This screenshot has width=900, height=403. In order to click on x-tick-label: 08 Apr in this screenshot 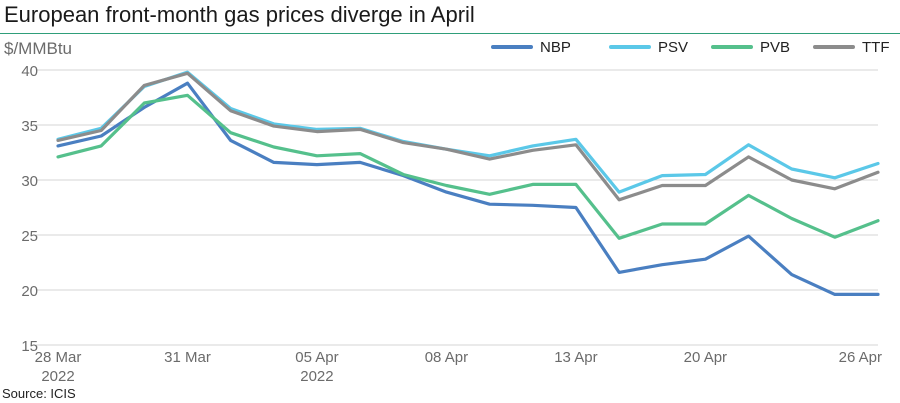, I will do `click(446, 357)`.